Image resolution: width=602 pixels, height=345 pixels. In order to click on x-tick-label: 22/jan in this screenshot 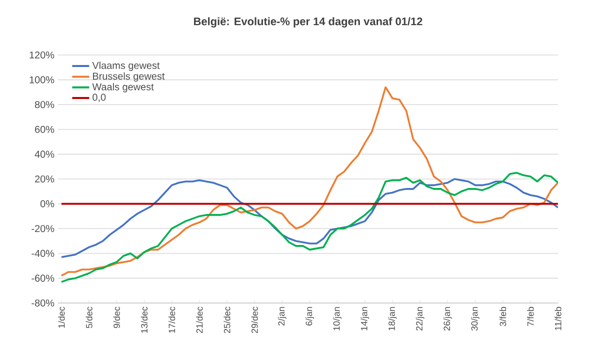, I will do `click(420, 318)`.